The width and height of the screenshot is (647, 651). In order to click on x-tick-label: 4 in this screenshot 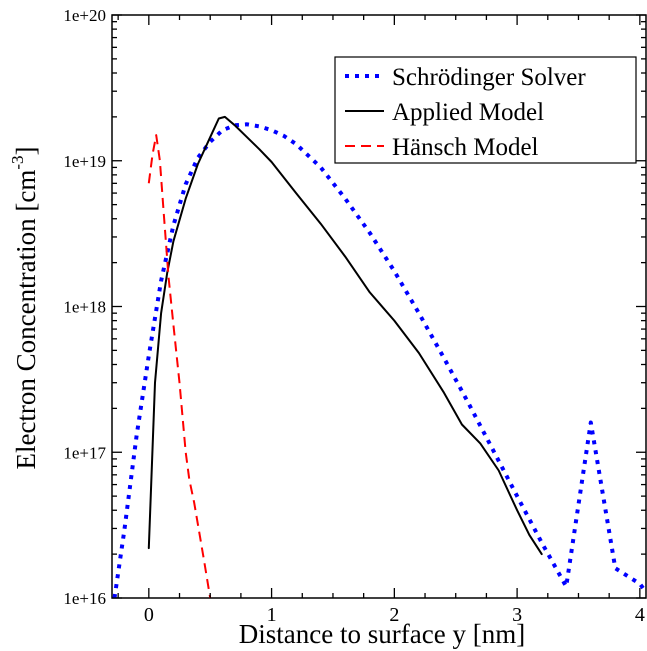, I will do `click(640, 615)`.